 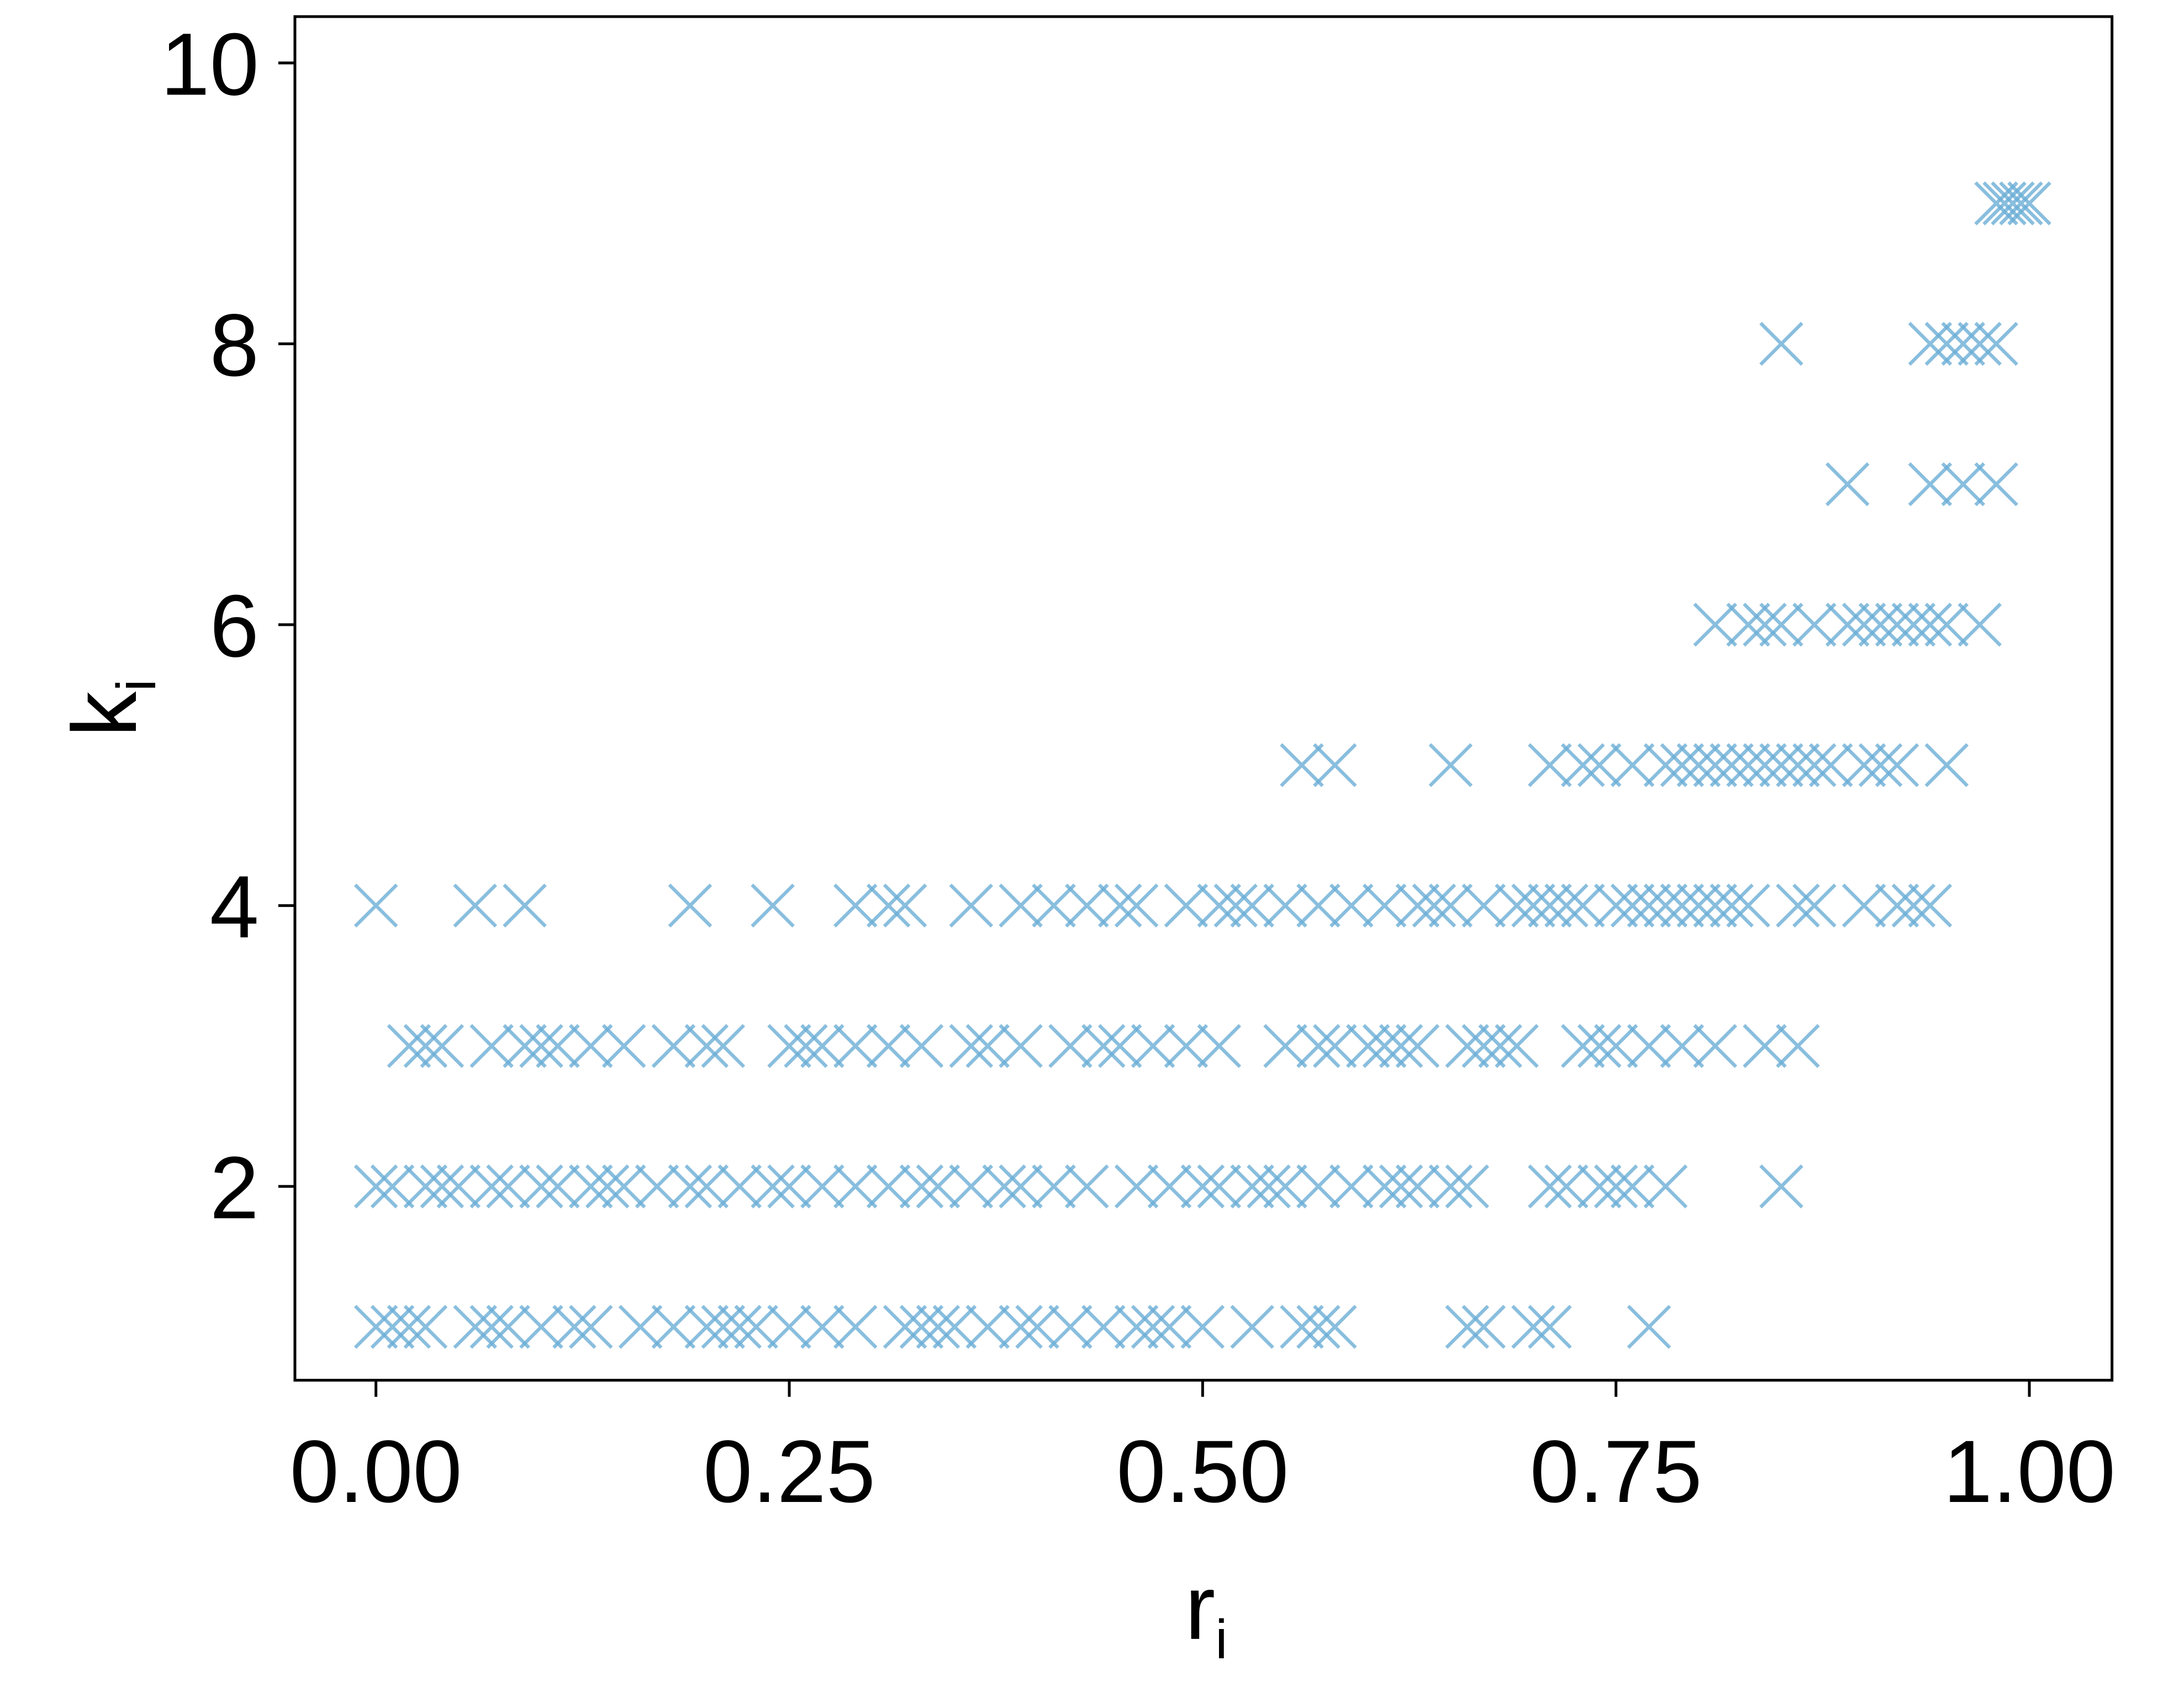 I want to click on y-tick-label: 10, so click(x=210, y=65).